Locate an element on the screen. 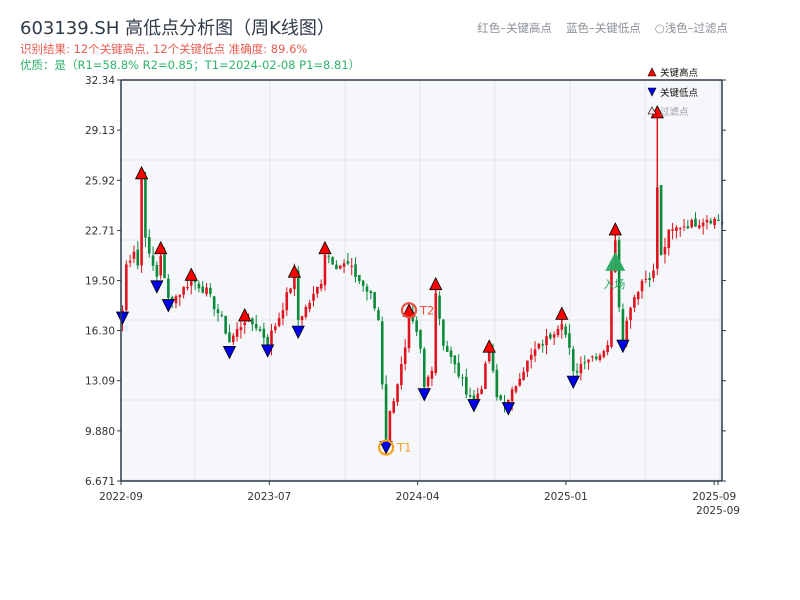 The width and height of the screenshot is (800, 600). x-tick-label: 2025-09 is located at coordinates (718, 511).